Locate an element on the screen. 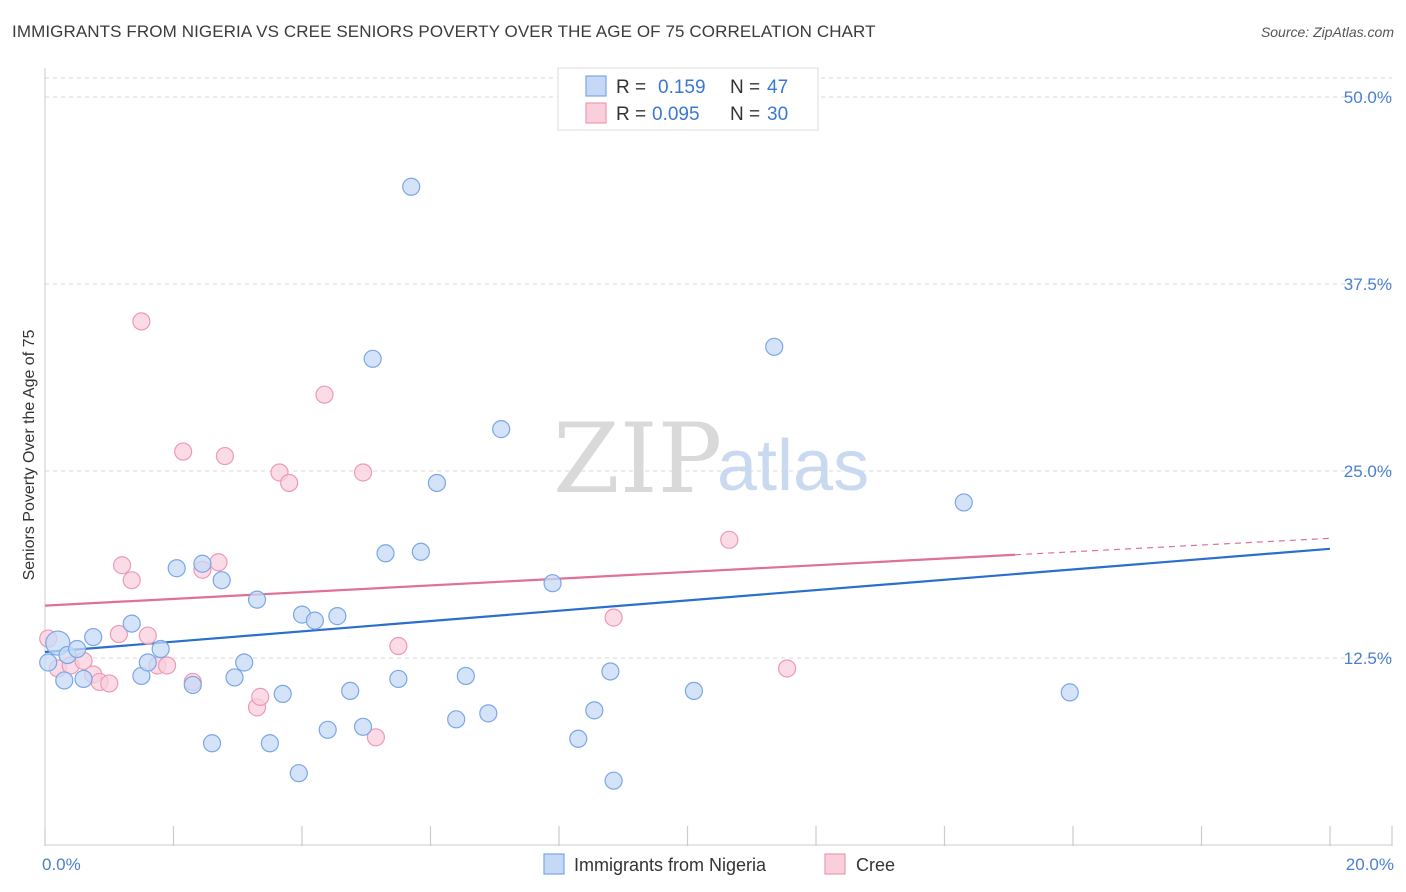  series-legend: Immigrants from Nigeria Cree is located at coordinates (719, 864).